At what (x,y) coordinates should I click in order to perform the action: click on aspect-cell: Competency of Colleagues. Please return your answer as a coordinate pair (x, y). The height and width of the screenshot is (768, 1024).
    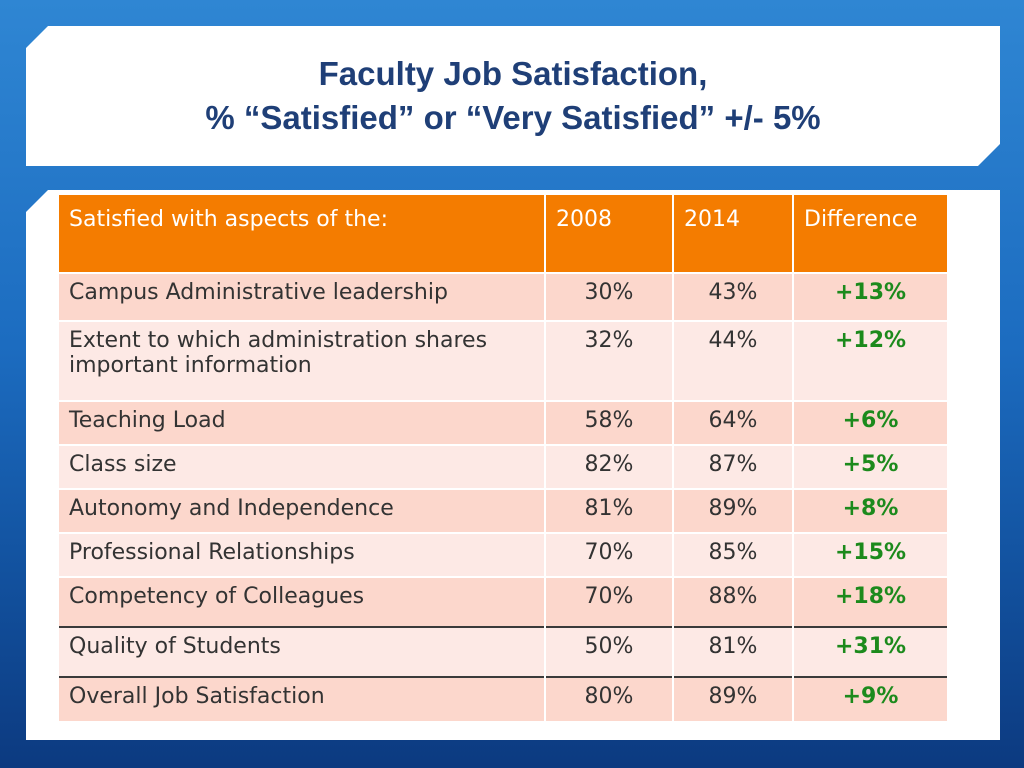
    Looking at the image, I should click on (302, 601).